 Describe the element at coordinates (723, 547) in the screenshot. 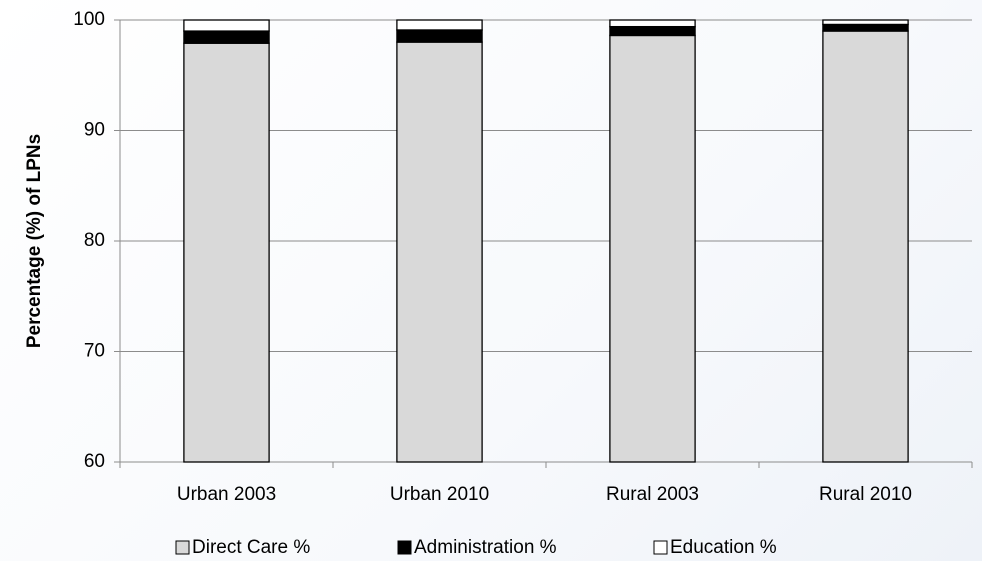

I see `legend-label: Education %` at that location.